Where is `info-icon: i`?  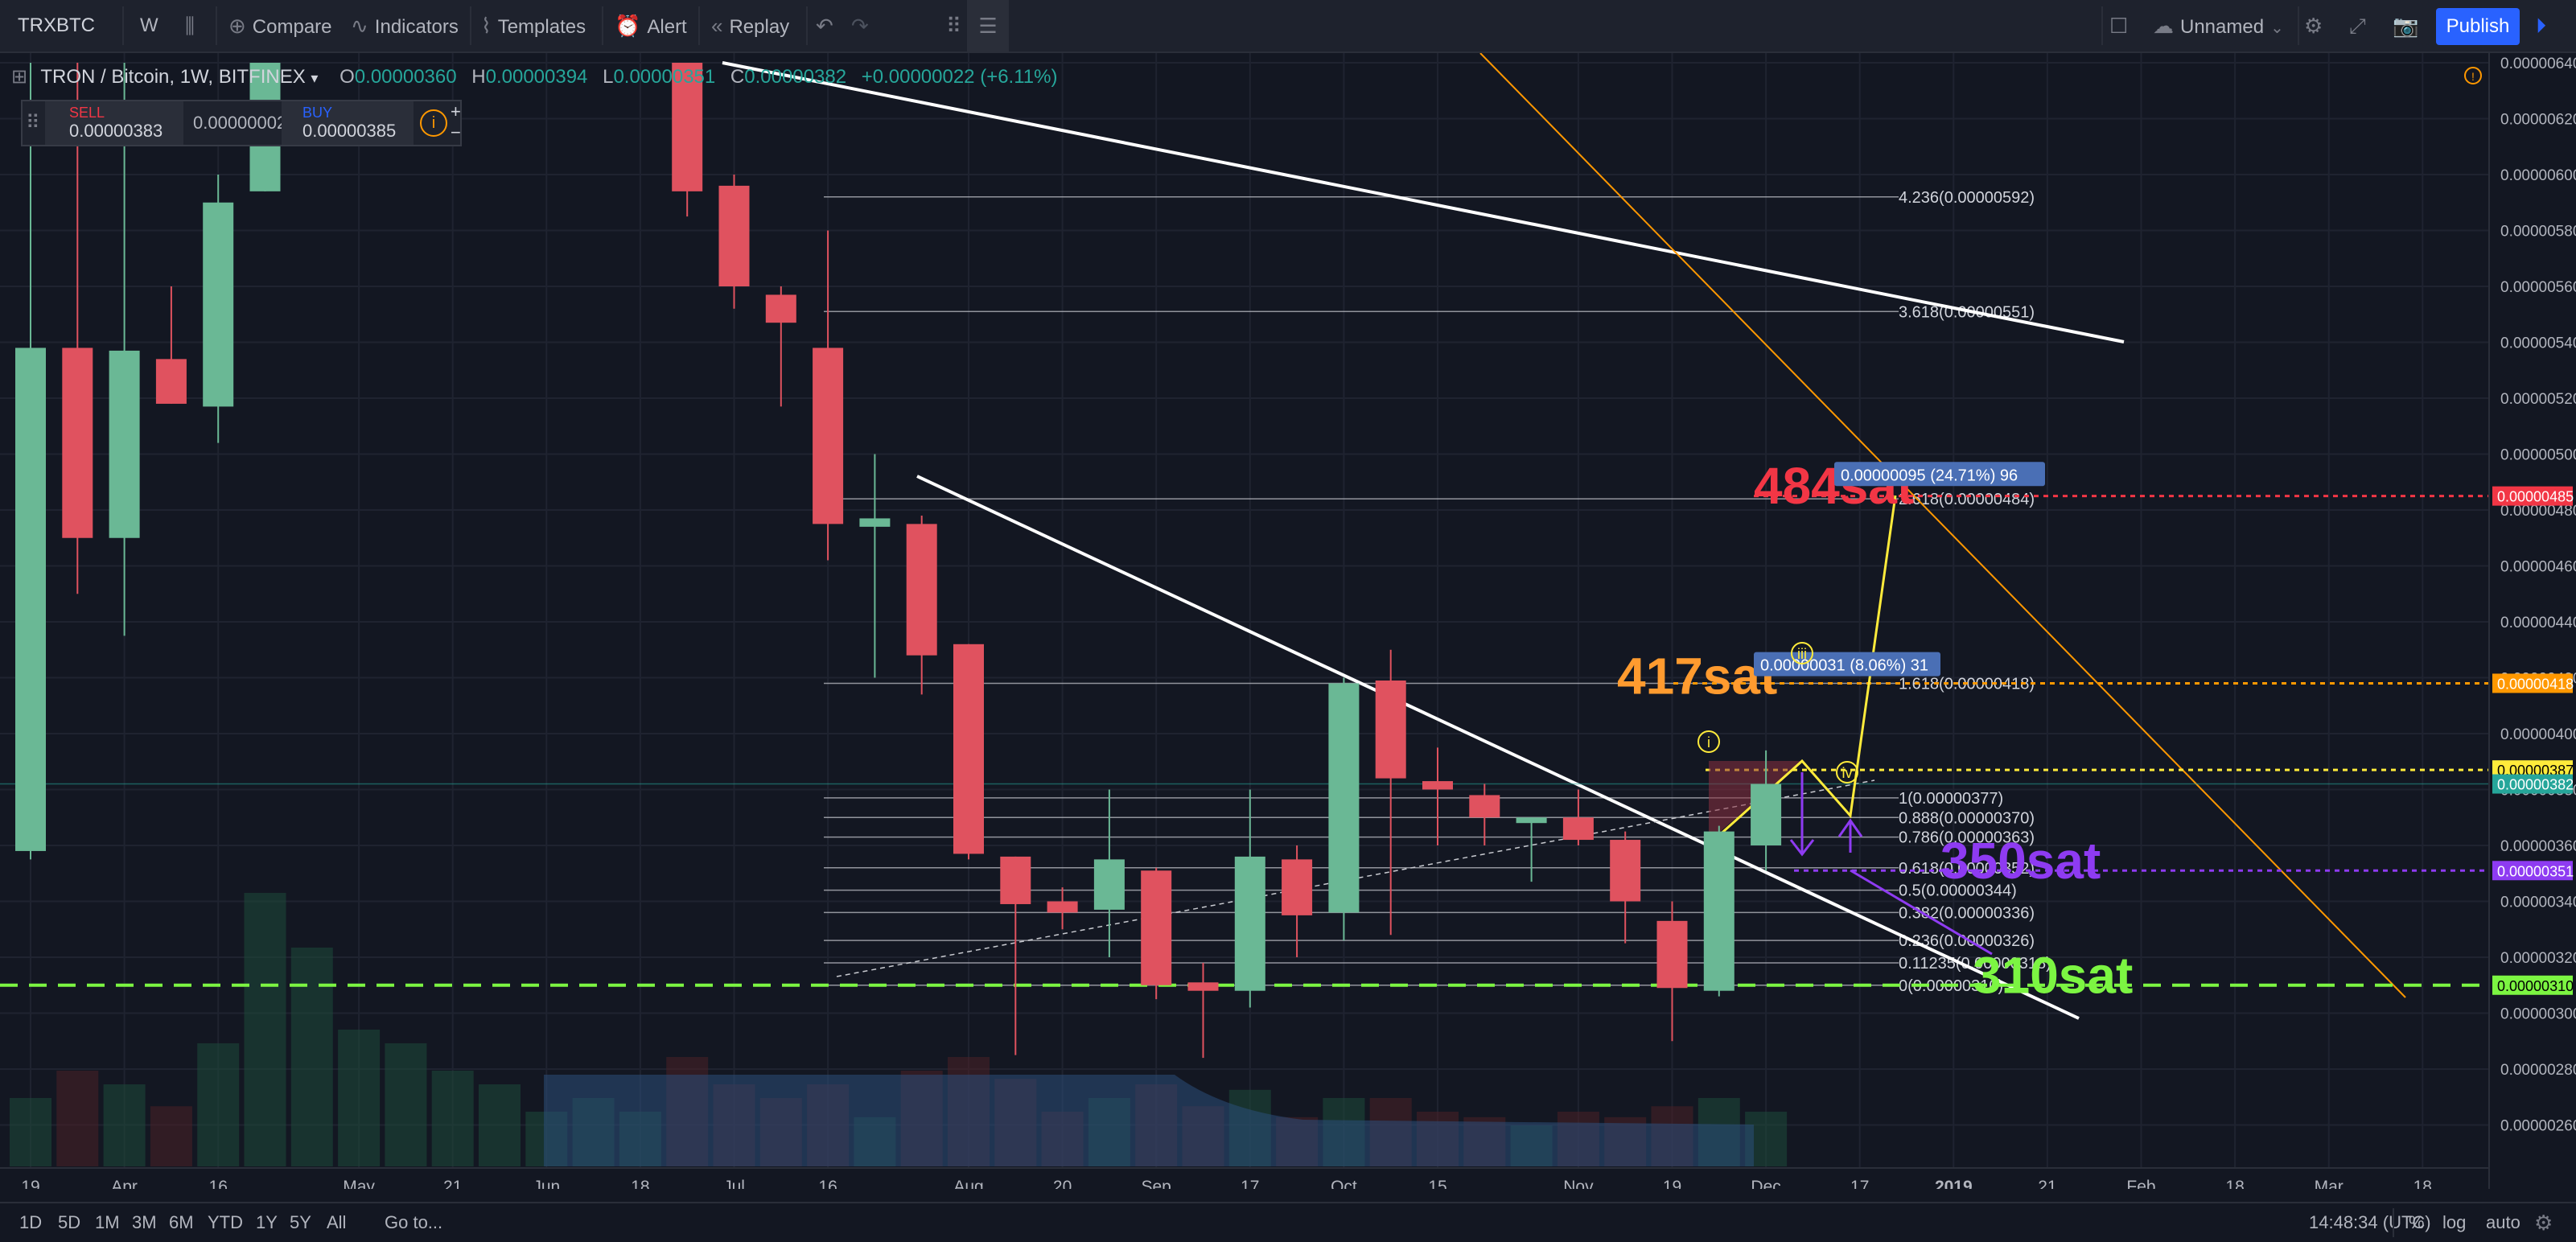 info-icon: i is located at coordinates (433, 123).